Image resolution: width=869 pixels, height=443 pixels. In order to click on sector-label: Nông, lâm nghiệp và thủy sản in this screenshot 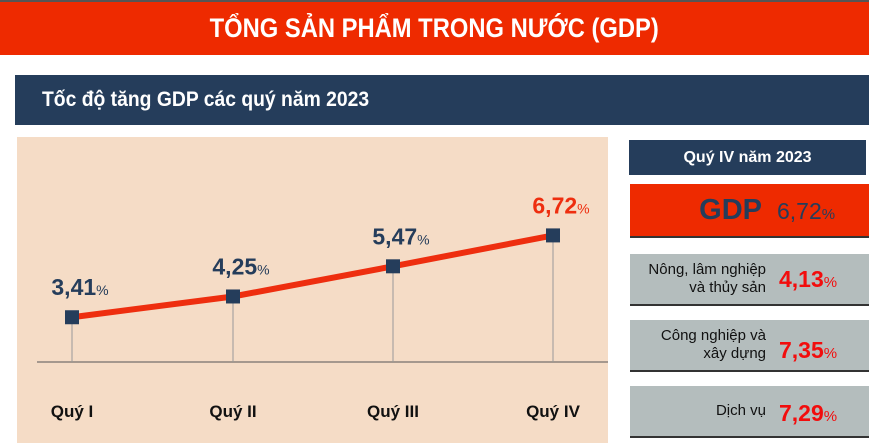, I will do `click(707, 278)`.